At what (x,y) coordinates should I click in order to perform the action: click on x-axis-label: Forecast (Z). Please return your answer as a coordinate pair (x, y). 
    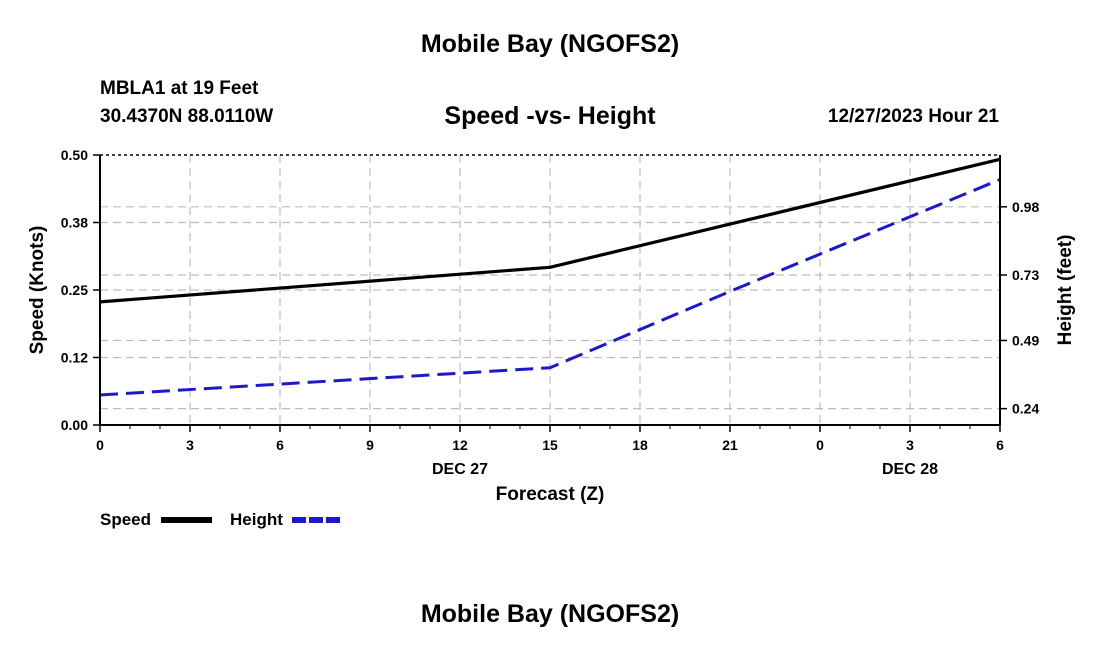
    Looking at the image, I should click on (550, 494).